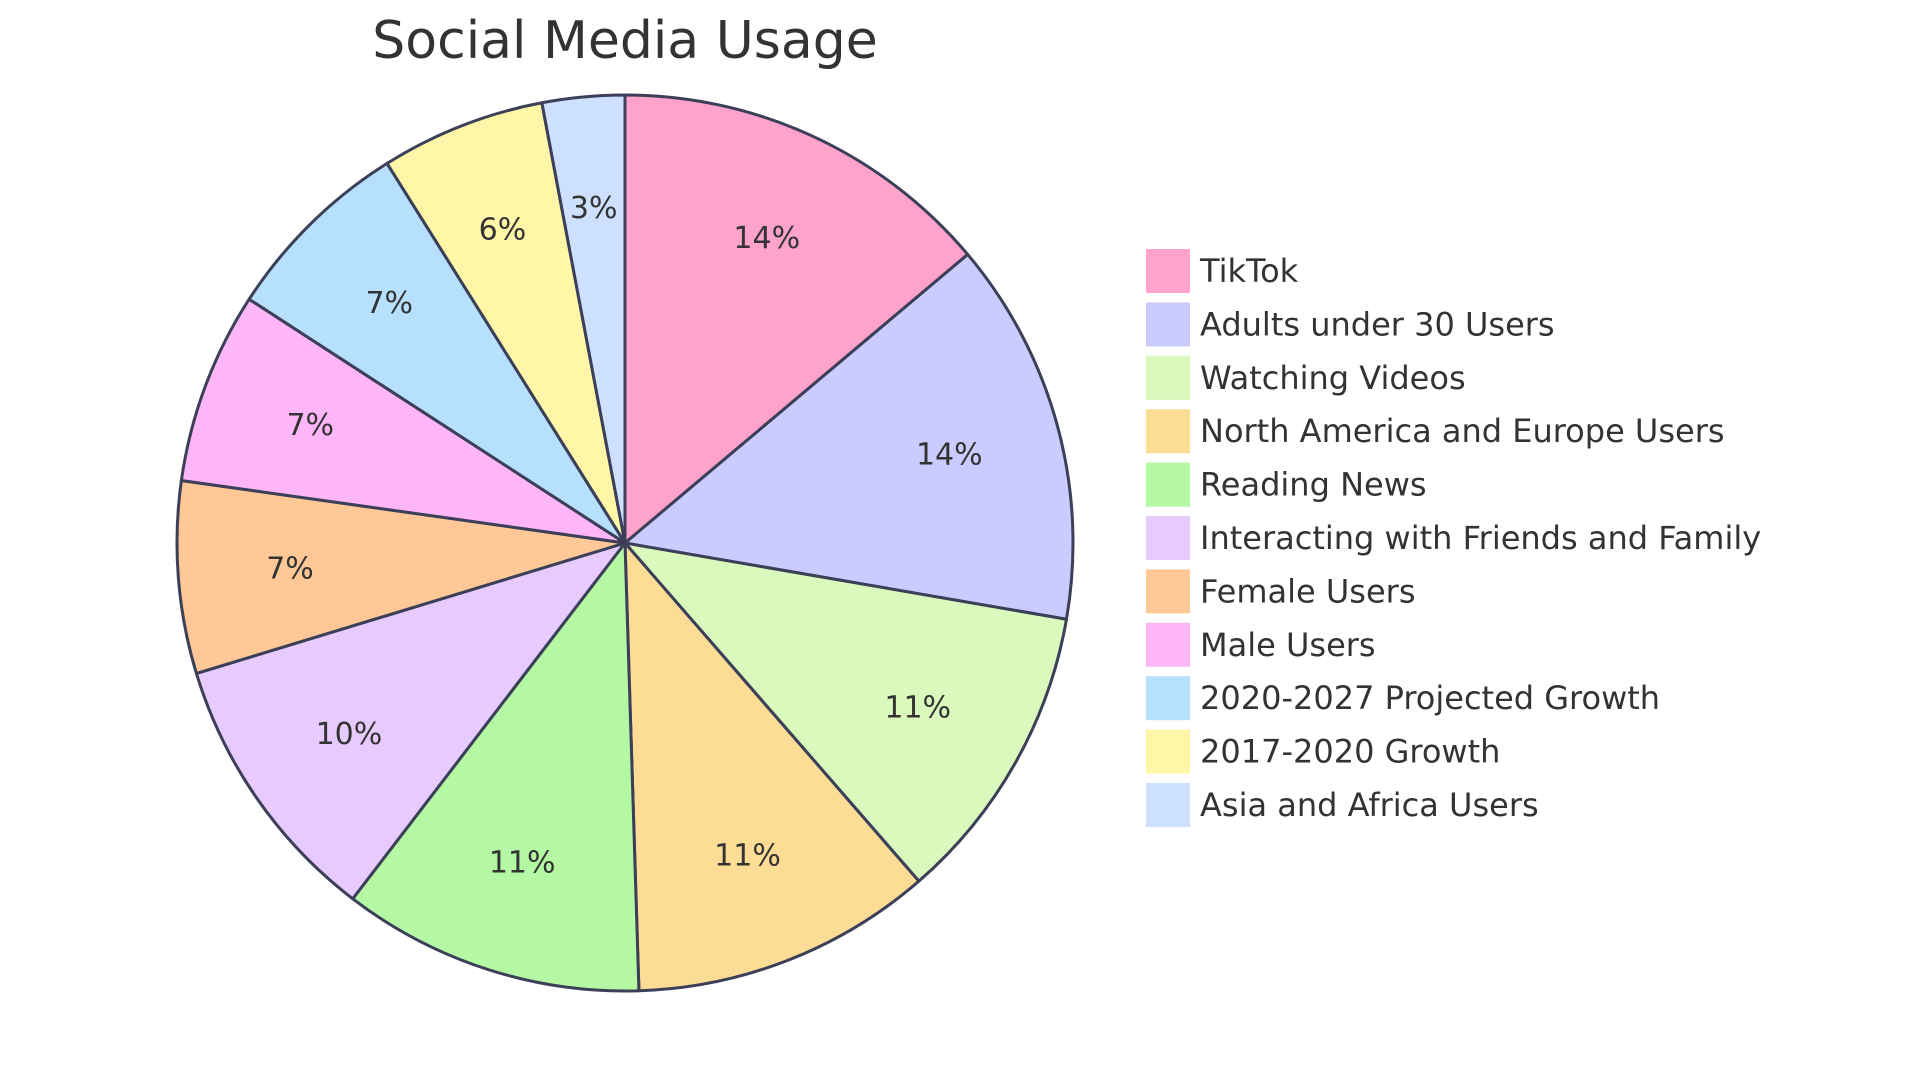  I want to click on slice-percent-label: 10%, so click(349, 734).